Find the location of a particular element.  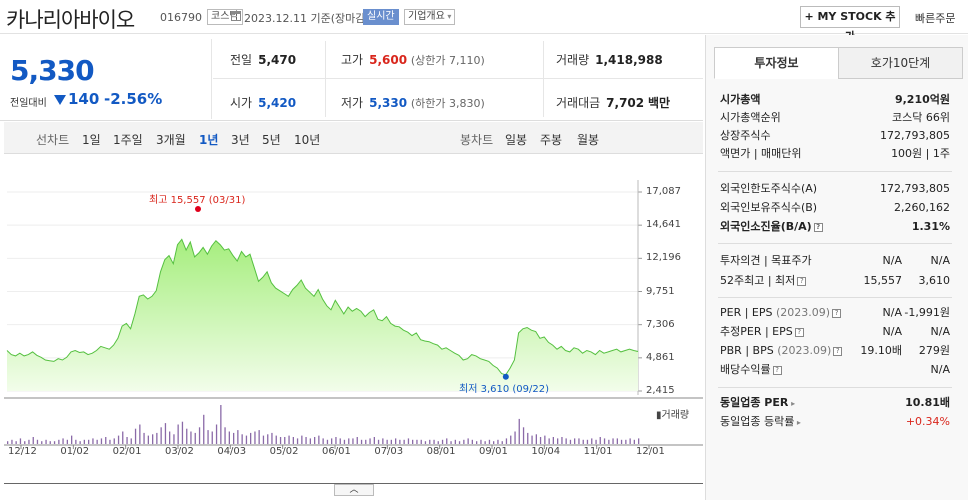

y-tick-label: 4,861 is located at coordinates (660, 357).